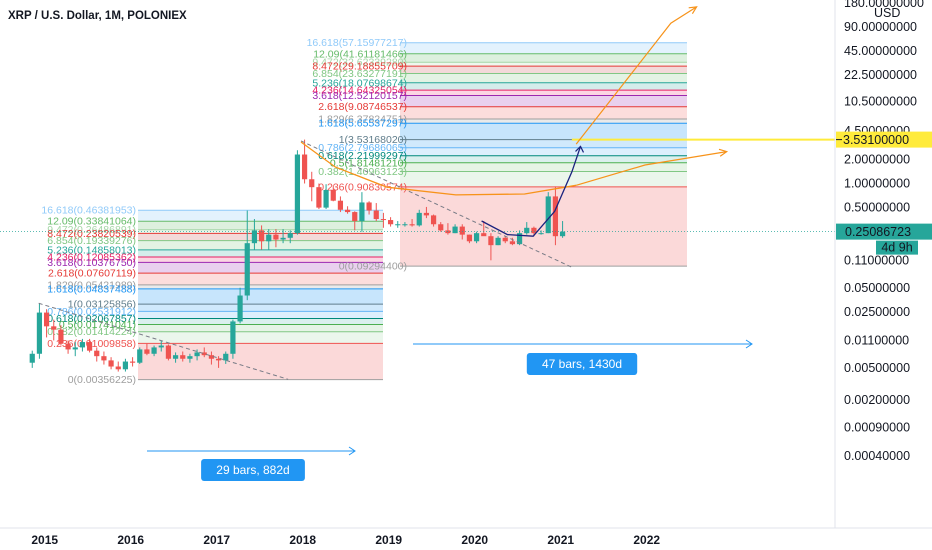 Image resolution: width=932 pixels, height=550 pixels. Describe the element at coordinates (582, 364) in the screenshot. I see `range-right-badge` at that location.